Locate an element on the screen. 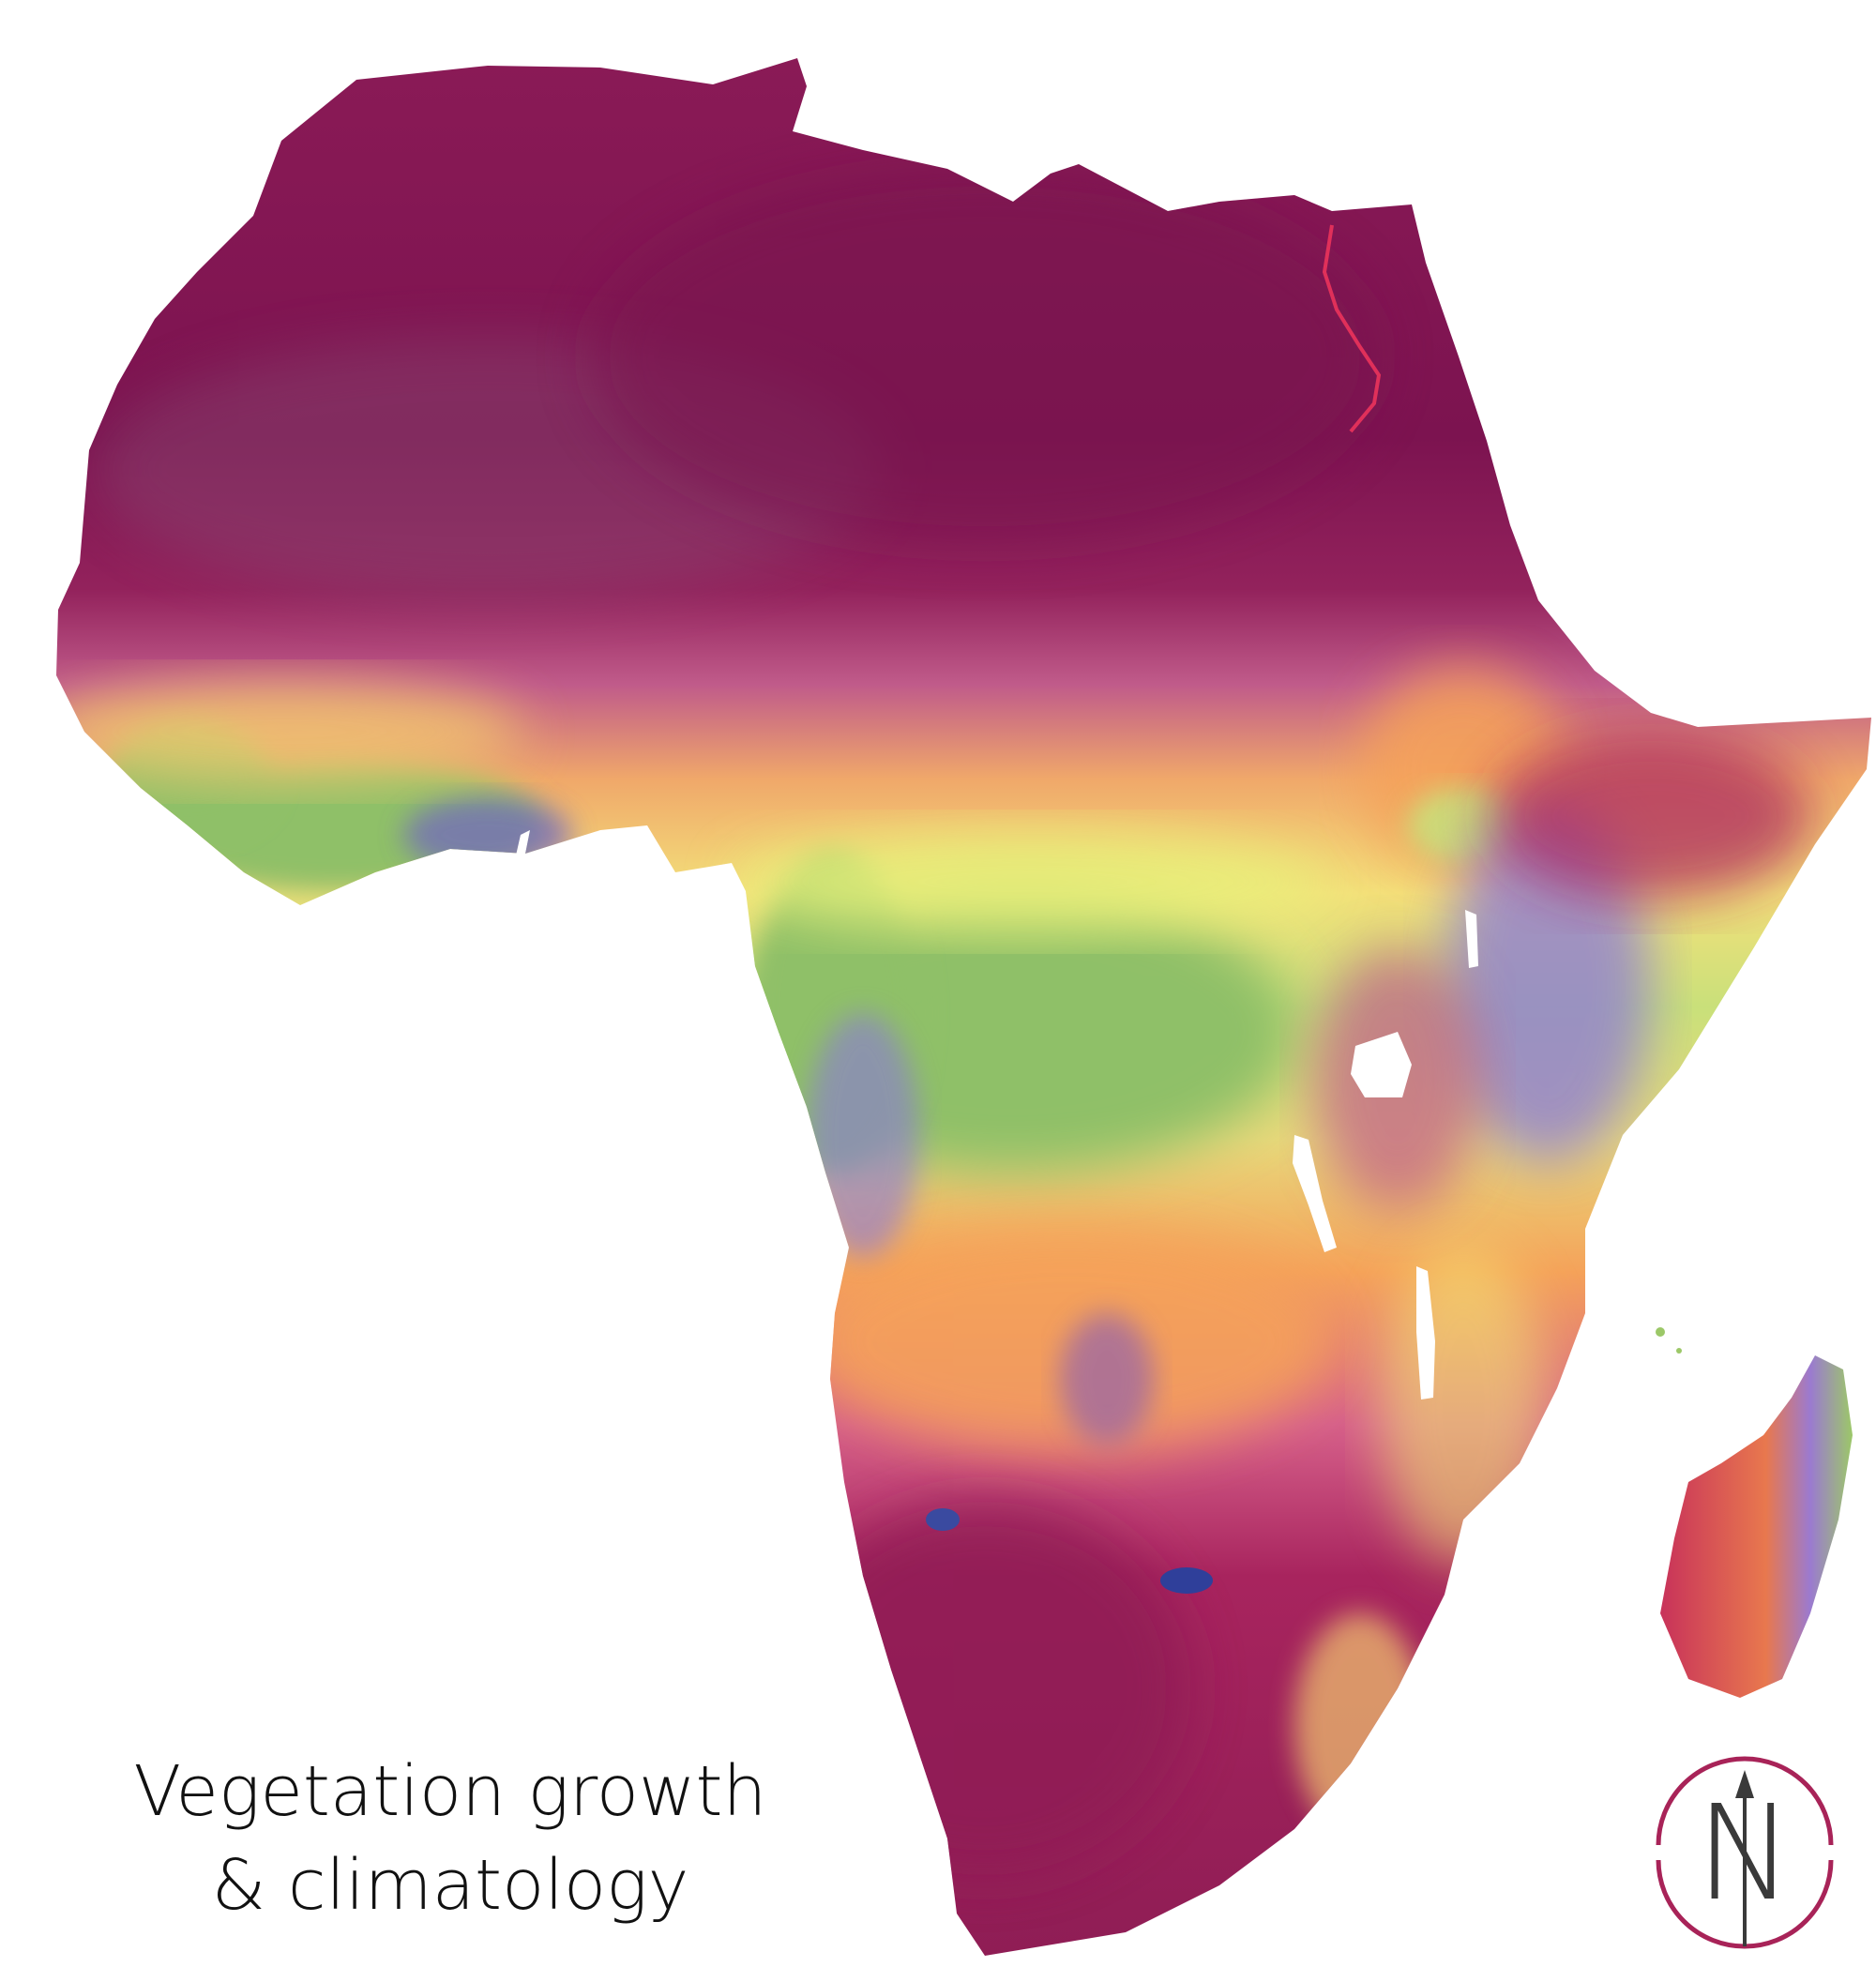 The width and height of the screenshot is (1876, 1982). compass-rose is located at coordinates (1745, 1852).